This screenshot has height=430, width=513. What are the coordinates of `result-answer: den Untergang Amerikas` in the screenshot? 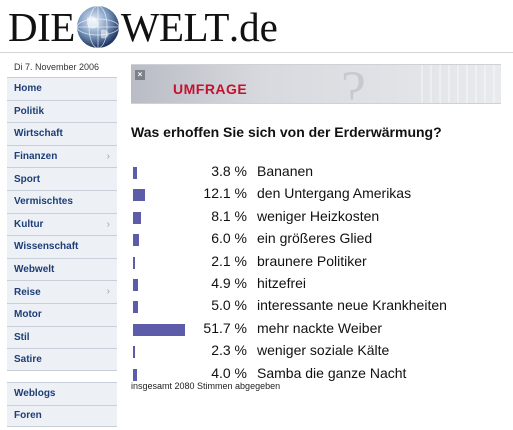 It's located at (334, 193).